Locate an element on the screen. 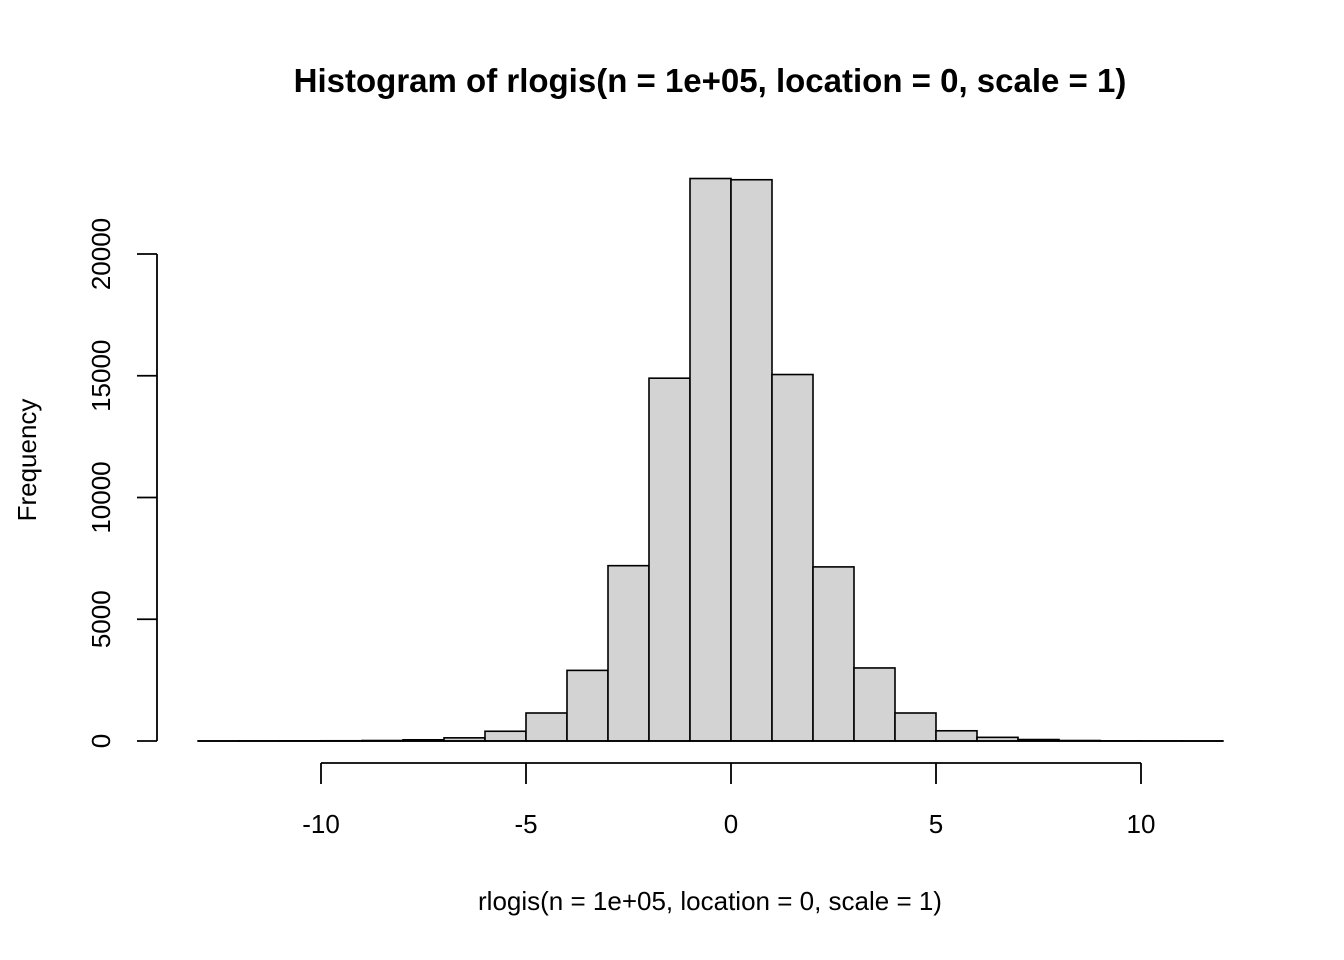 The width and height of the screenshot is (1344, 960). y-axis-label: Frequency is located at coordinates (27, 460).